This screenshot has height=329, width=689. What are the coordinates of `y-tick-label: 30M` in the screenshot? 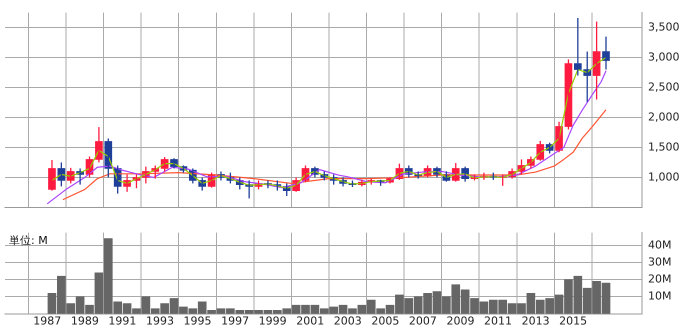 It's located at (660, 261).